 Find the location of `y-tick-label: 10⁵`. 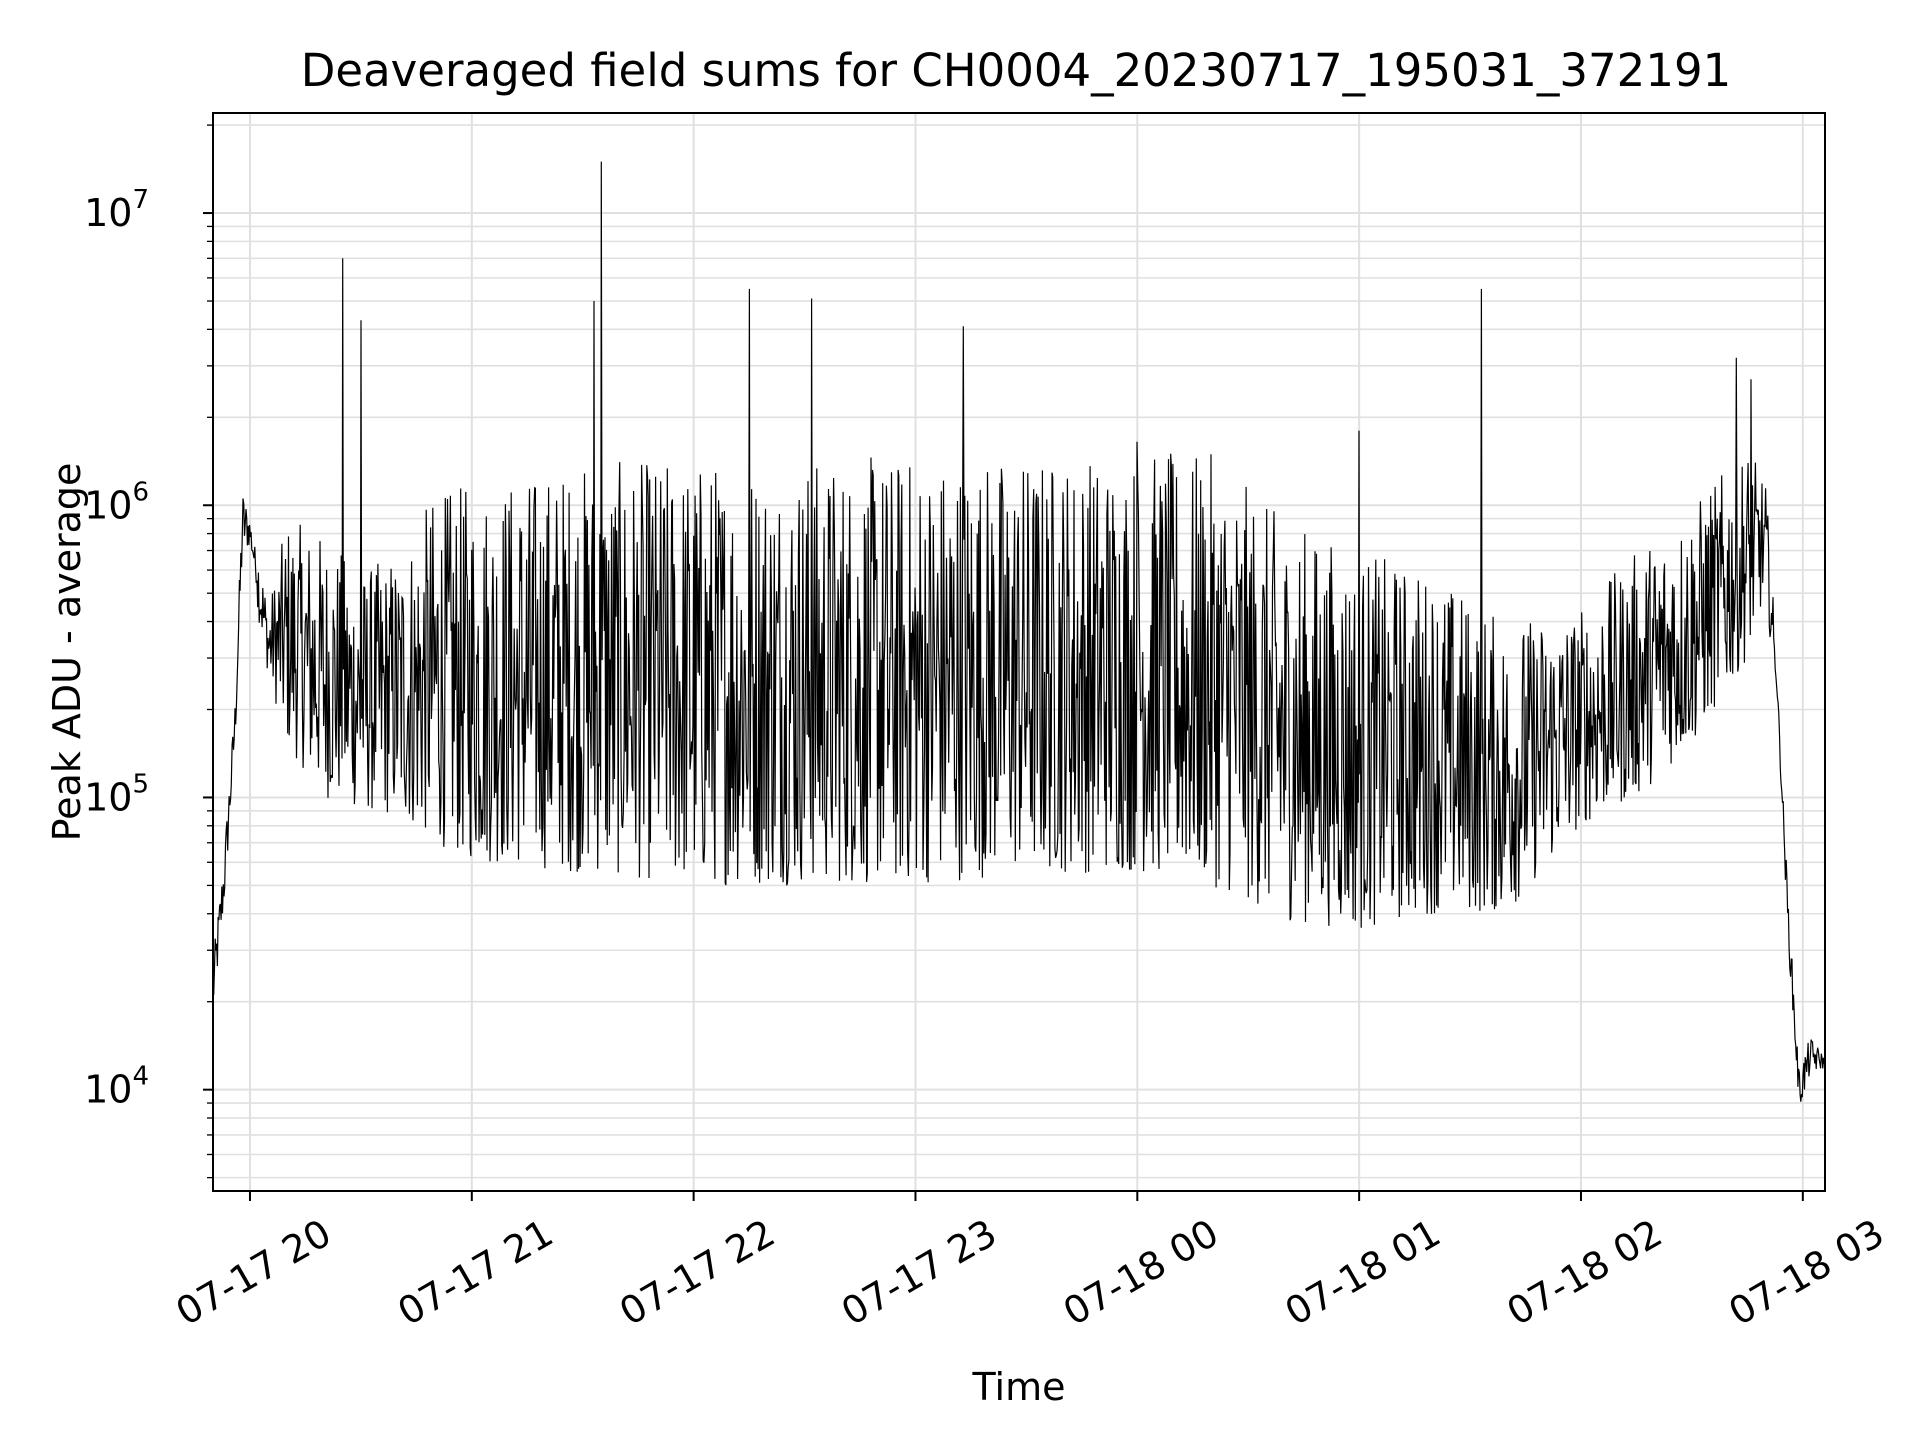

y-tick-label: 10⁵ is located at coordinates (116, 794).